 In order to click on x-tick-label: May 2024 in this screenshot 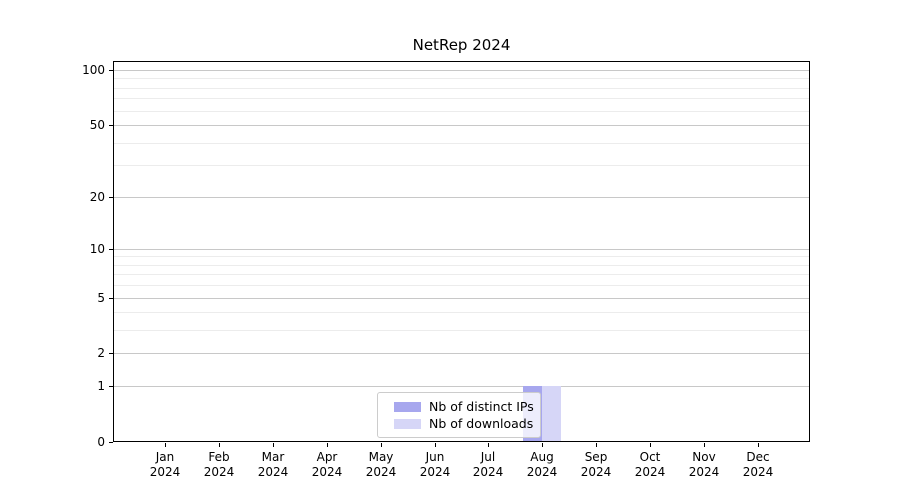, I will do `click(381, 465)`.